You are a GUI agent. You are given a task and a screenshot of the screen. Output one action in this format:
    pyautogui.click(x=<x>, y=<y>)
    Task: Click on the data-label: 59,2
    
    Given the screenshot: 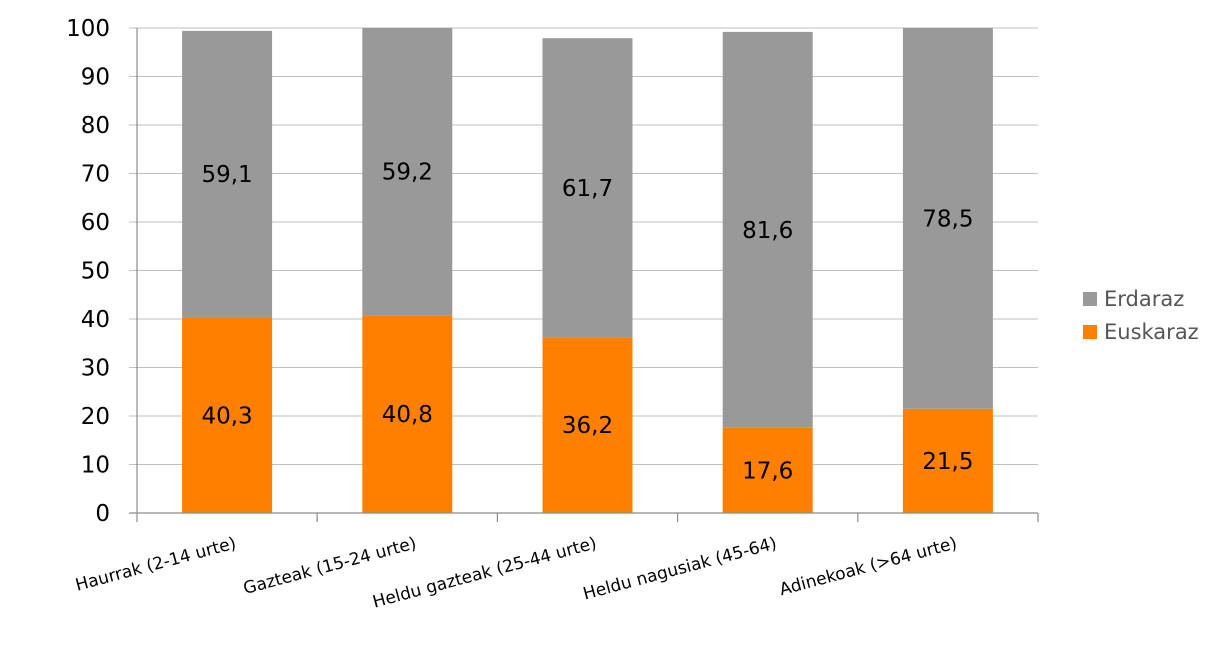 What is the action you would take?
    pyautogui.click(x=407, y=173)
    